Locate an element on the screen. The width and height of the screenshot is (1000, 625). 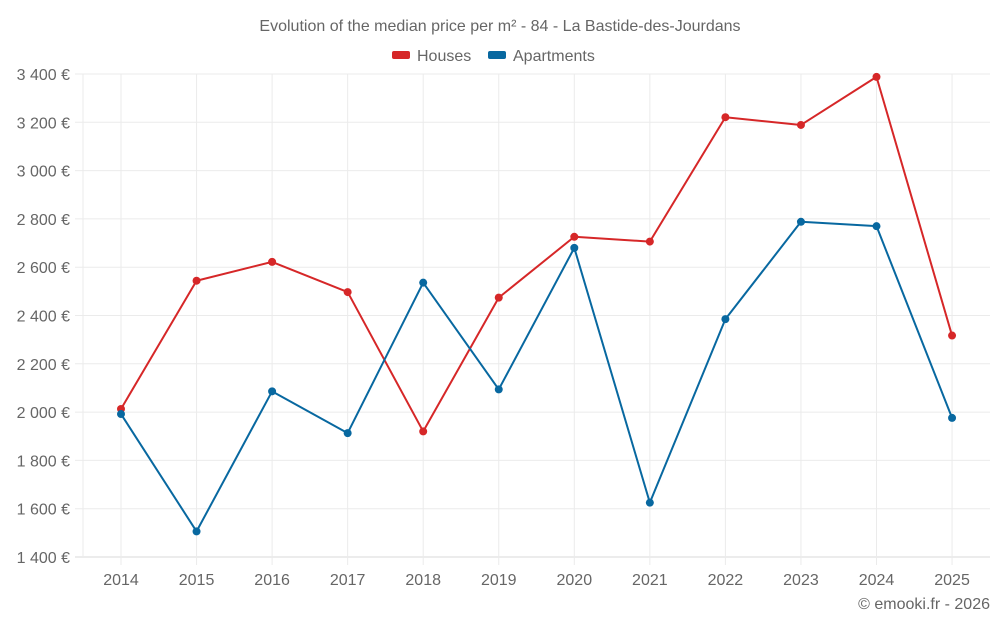
y-tick-label: 3 200 € is located at coordinates (43, 123).